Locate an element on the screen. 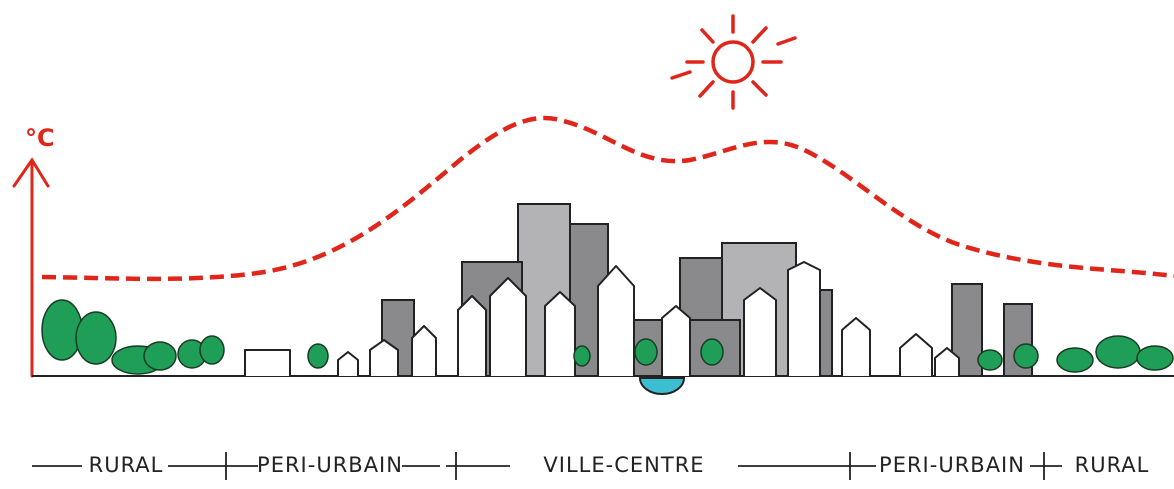  axis-label: °C is located at coordinates (40, 138).